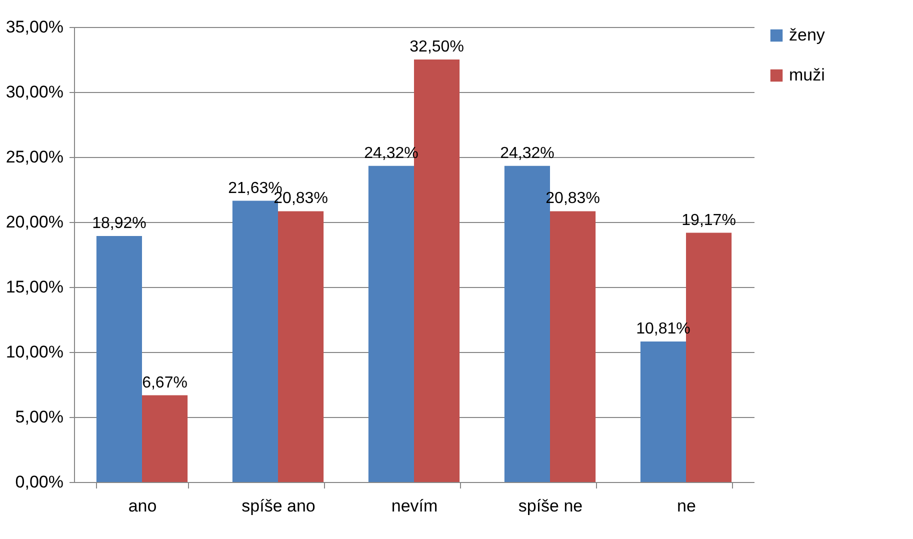 The image size is (913, 539). What do you see at coordinates (550, 506) in the screenshot?
I see `x-tick-label: spíše ne` at bounding box center [550, 506].